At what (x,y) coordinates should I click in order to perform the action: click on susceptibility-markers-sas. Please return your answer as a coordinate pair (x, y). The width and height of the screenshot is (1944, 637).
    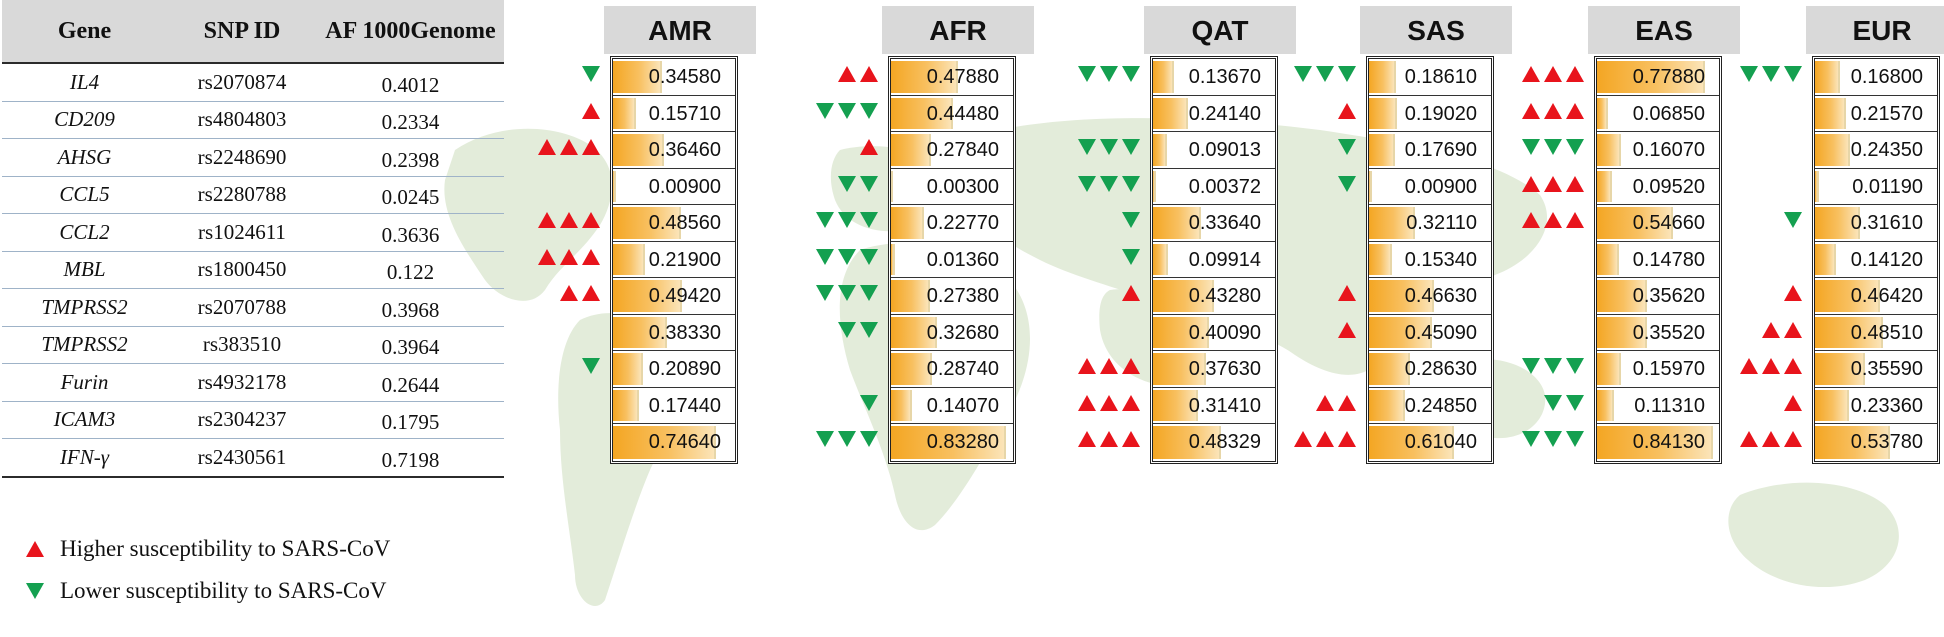
    Looking at the image, I should click on (1326, 257).